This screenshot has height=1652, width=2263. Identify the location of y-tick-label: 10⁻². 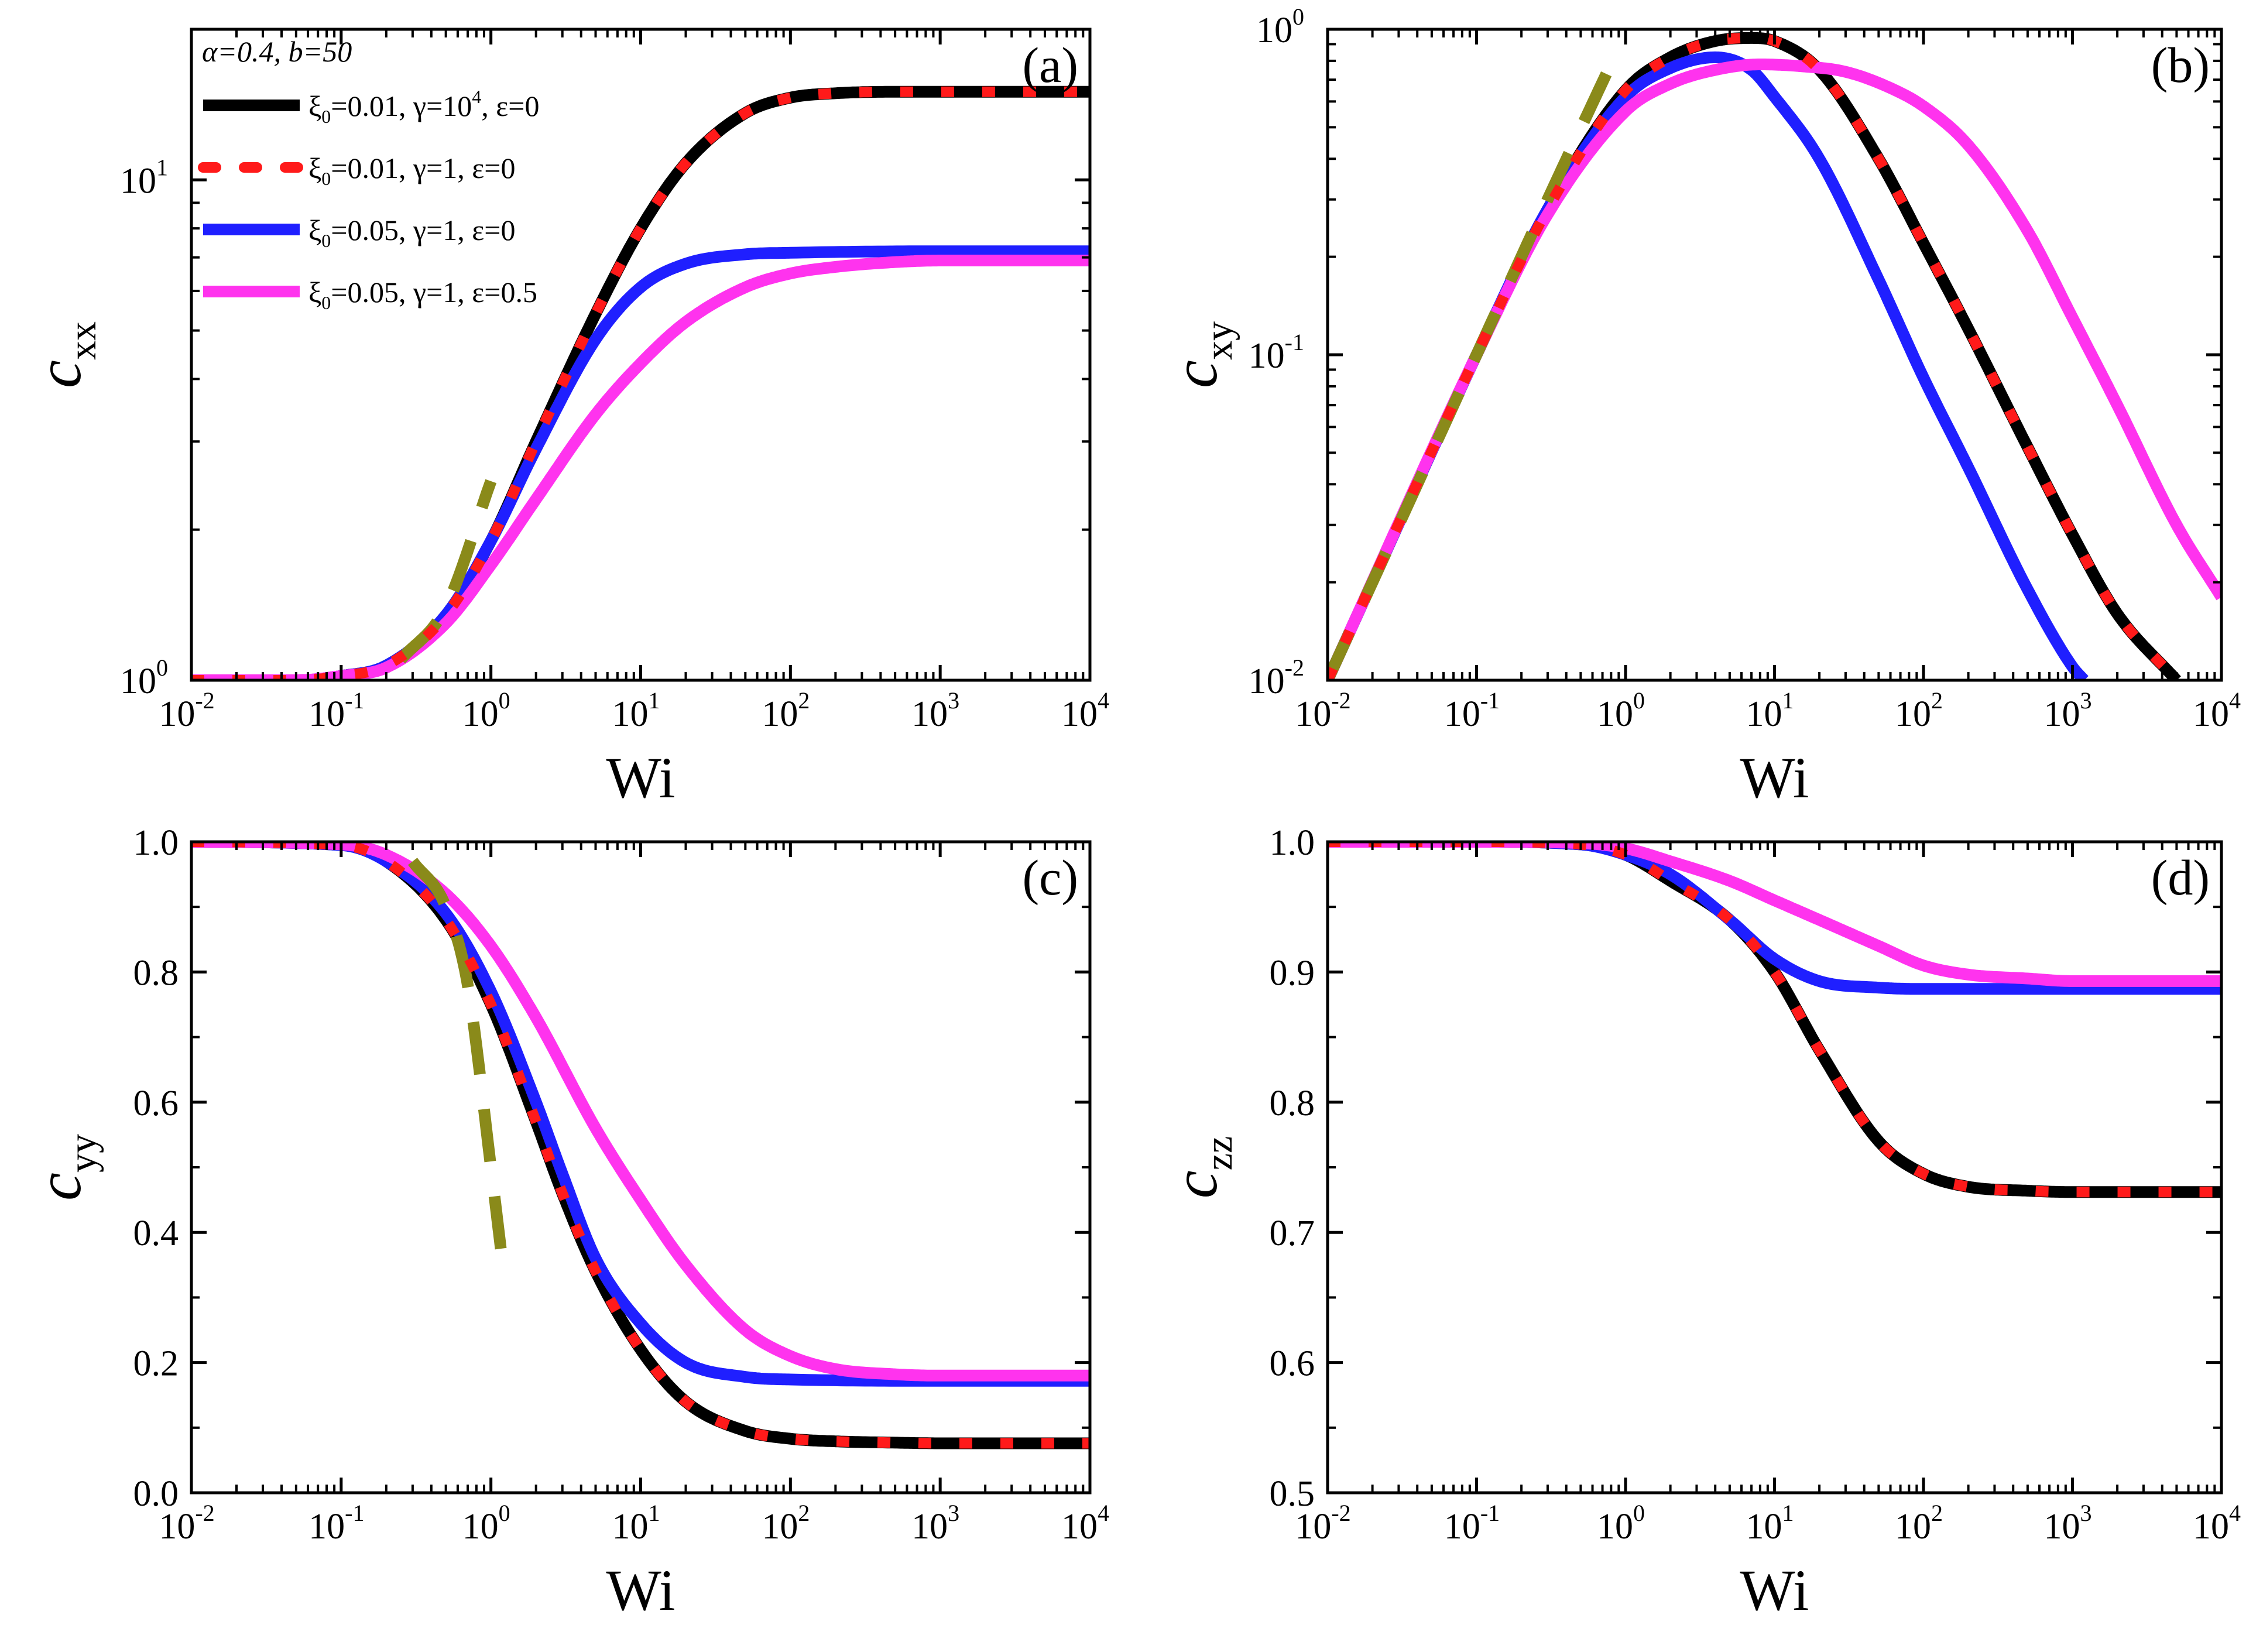
(1276, 677).